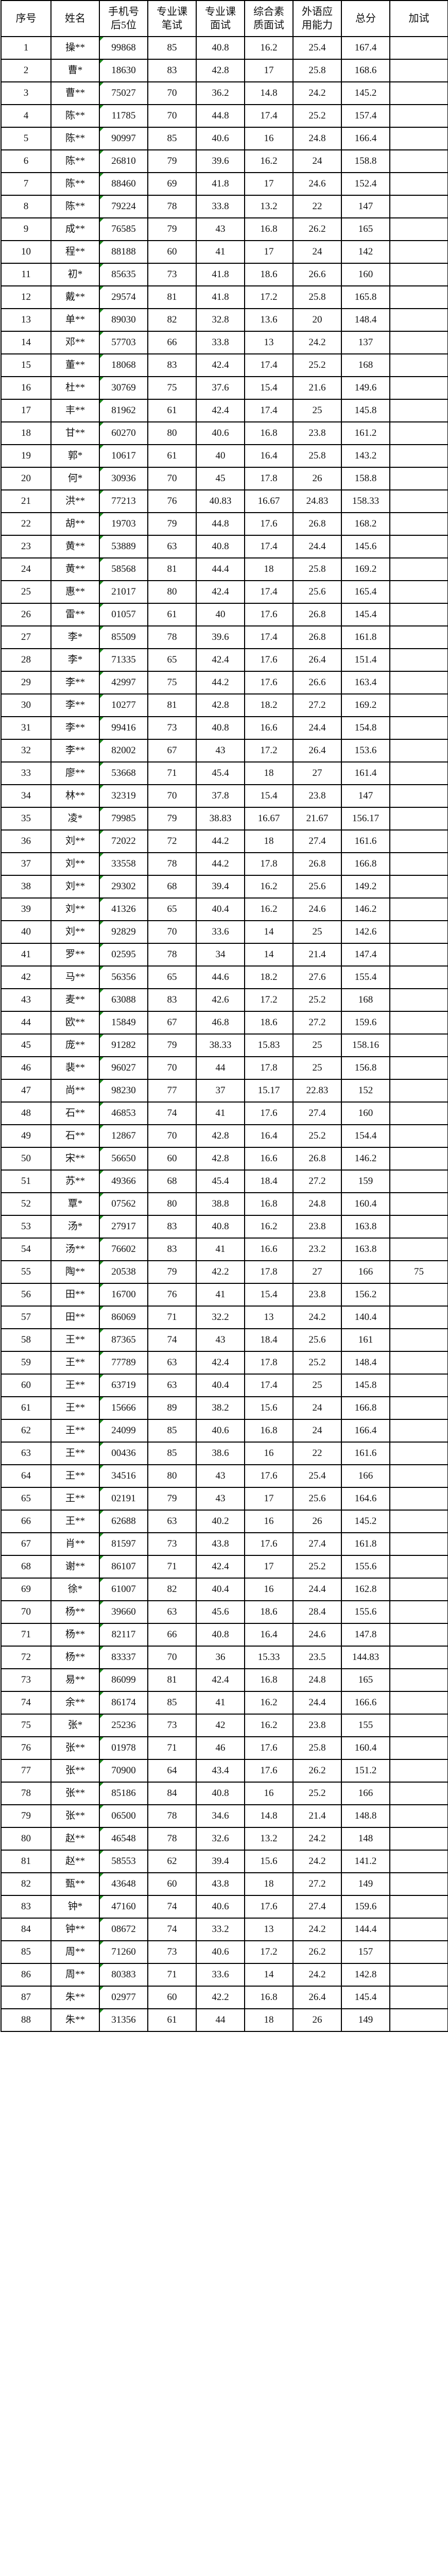 The width and height of the screenshot is (448, 2576). What do you see at coordinates (317, 1726) in the screenshot?
I see `cell-language-ability: 23.8` at bounding box center [317, 1726].